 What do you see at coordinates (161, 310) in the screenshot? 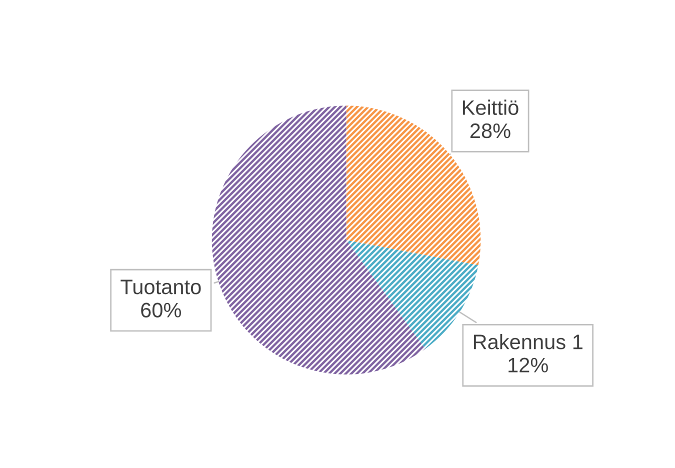
I see `data-label: 60%` at bounding box center [161, 310].